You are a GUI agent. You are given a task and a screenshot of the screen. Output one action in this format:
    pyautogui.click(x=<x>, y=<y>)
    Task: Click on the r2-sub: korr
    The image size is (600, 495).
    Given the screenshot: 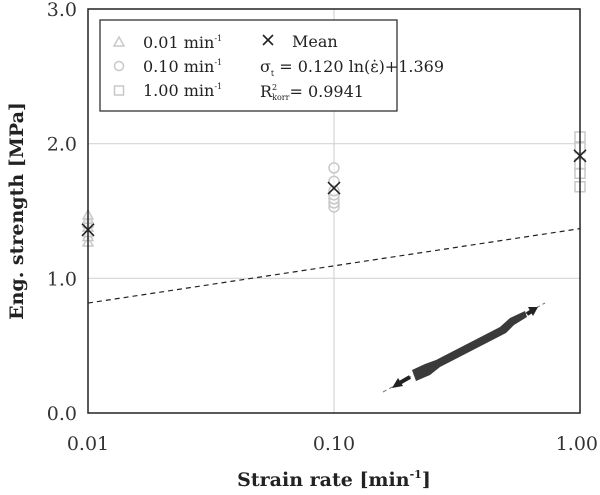 What is the action you would take?
    pyautogui.click(x=280, y=97)
    